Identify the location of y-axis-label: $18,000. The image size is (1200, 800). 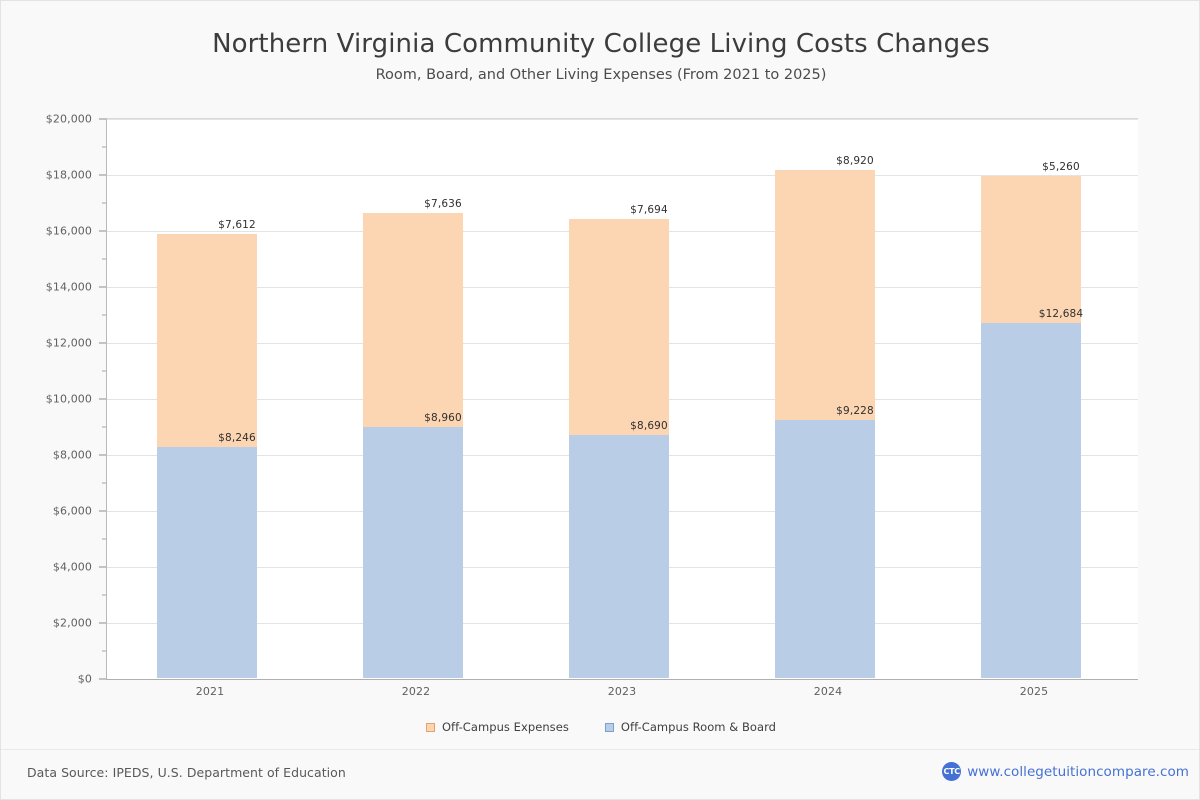
(68, 175).